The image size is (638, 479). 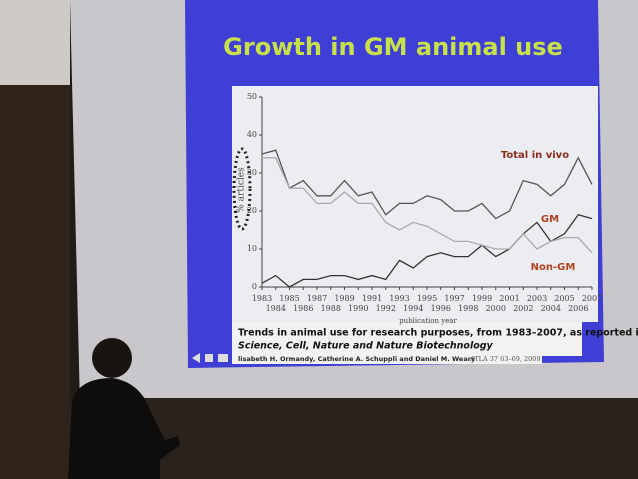 I want to click on caption-box, so click(x=407, y=339).